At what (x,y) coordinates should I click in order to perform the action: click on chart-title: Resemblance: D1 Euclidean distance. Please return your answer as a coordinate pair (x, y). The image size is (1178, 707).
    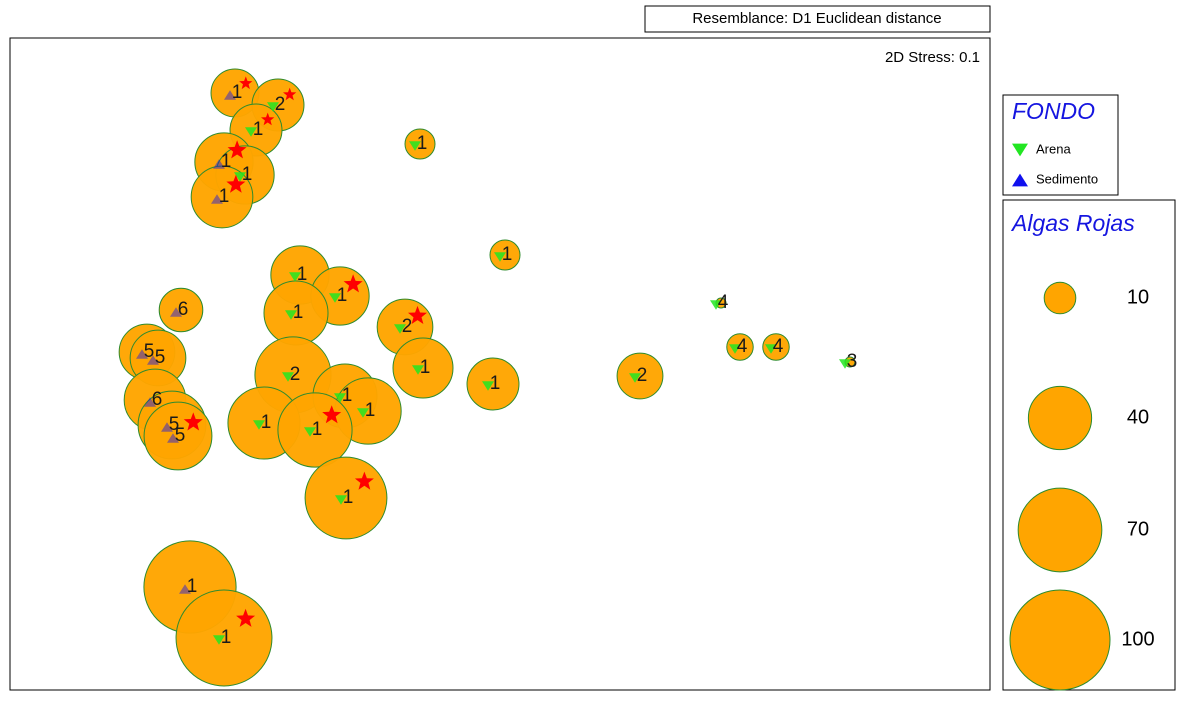
    Looking at the image, I should click on (816, 18).